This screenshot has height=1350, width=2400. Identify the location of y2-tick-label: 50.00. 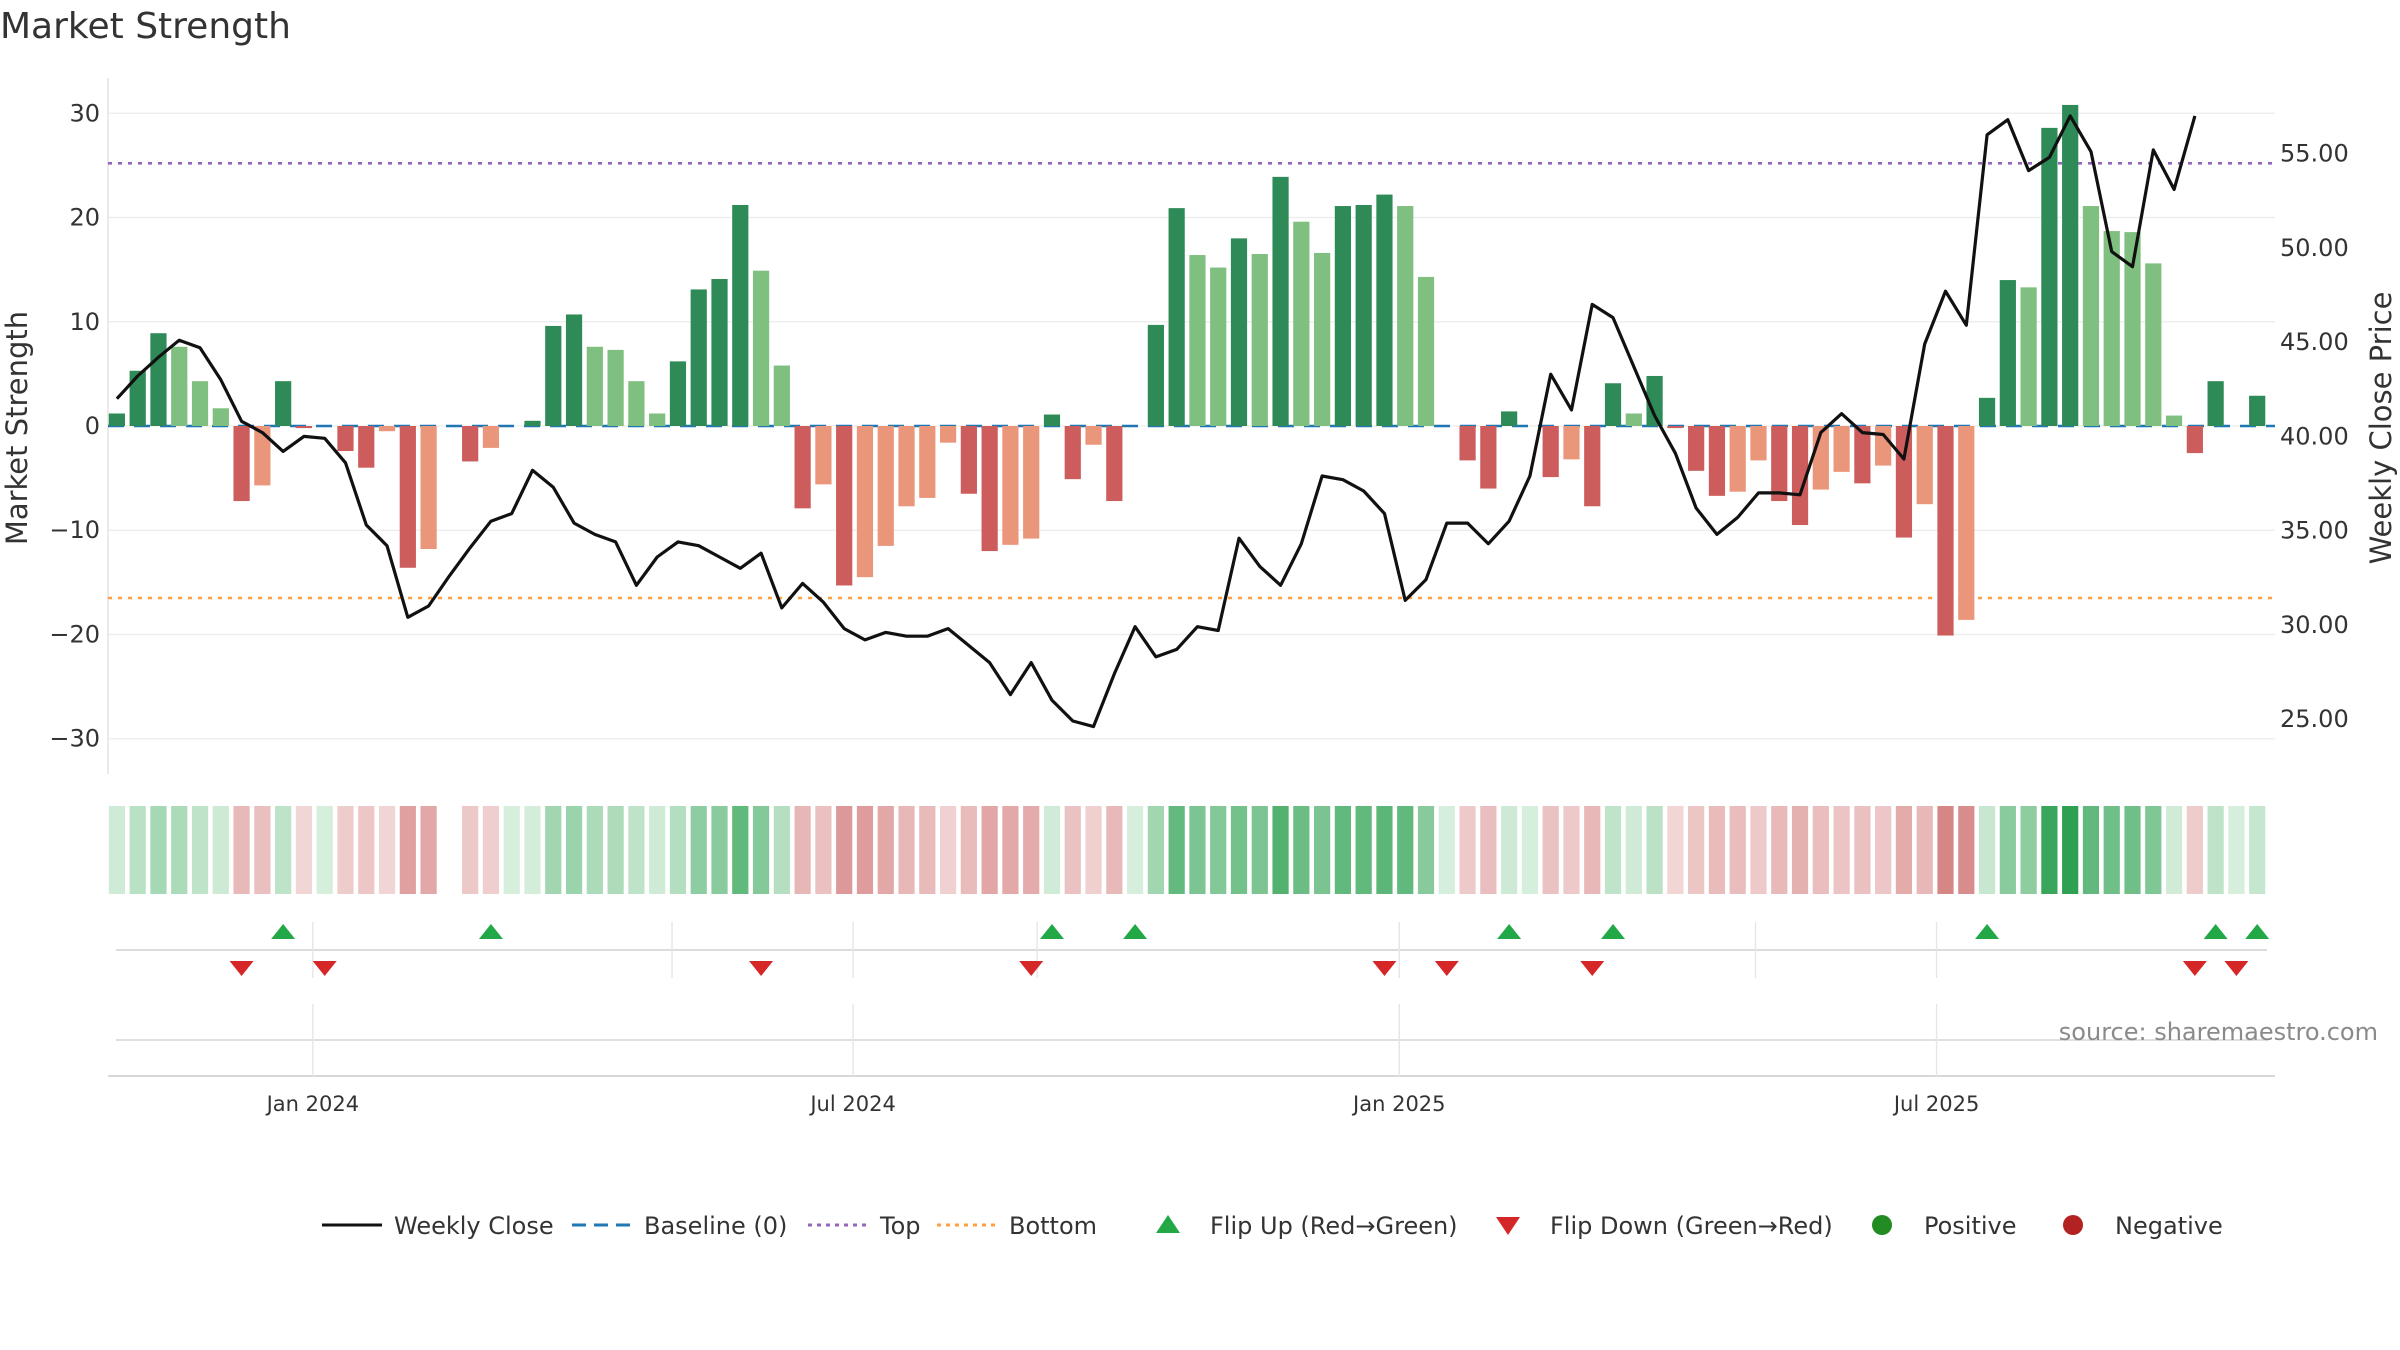
(2314, 248).